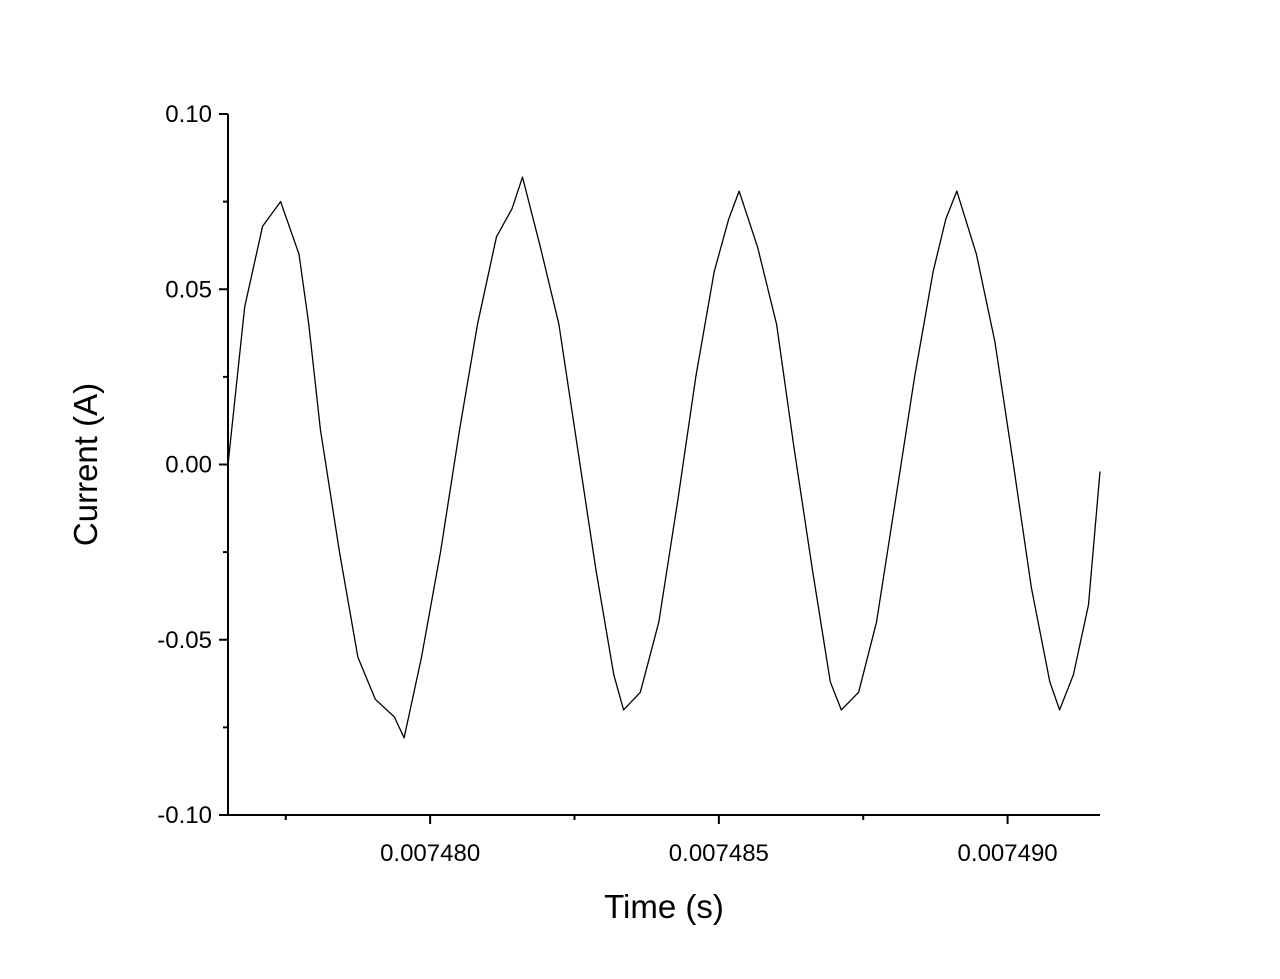 Image resolution: width=1280 pixels, height=979 pixels. Describe the element at coordinates (664, 906) in the screenshot. I see `x-axis-title: Time (s)` at that location.